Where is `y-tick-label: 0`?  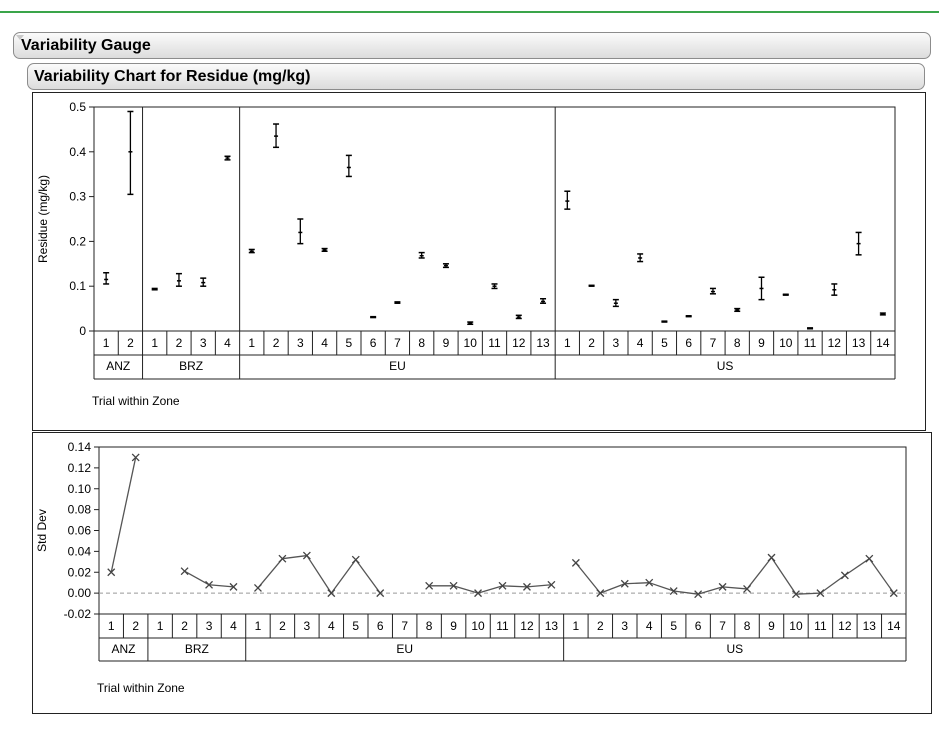 y-tick-label: 0 is located at coordinates (82, 331).